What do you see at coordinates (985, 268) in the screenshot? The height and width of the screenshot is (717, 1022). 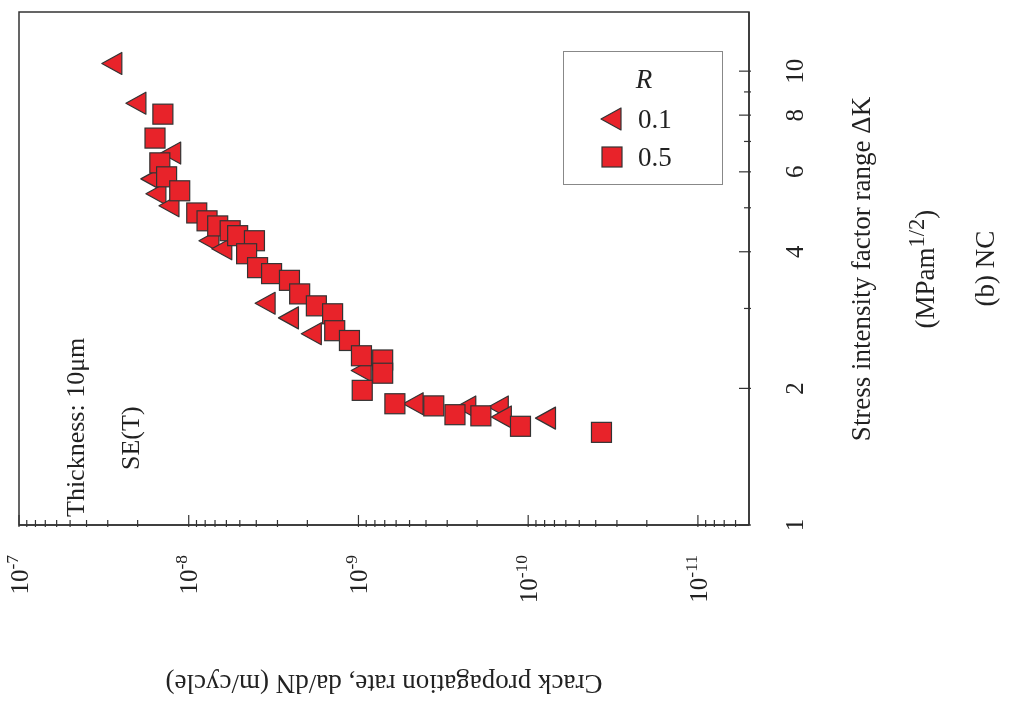 I see `text: (b) NC` at bounding box center [985, 268].